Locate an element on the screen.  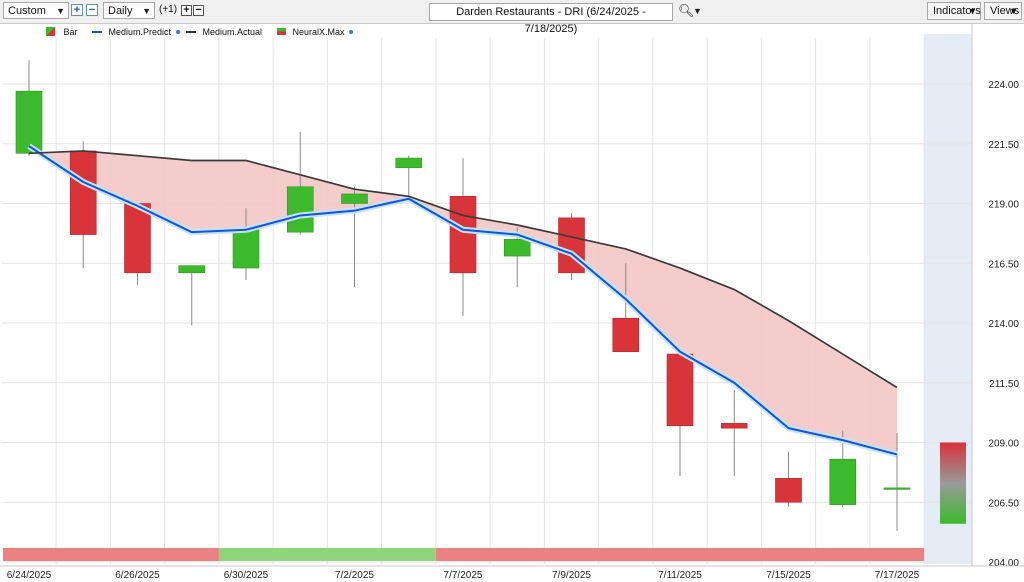
interval-select-value: Daily is located at coordinates (120, 11).